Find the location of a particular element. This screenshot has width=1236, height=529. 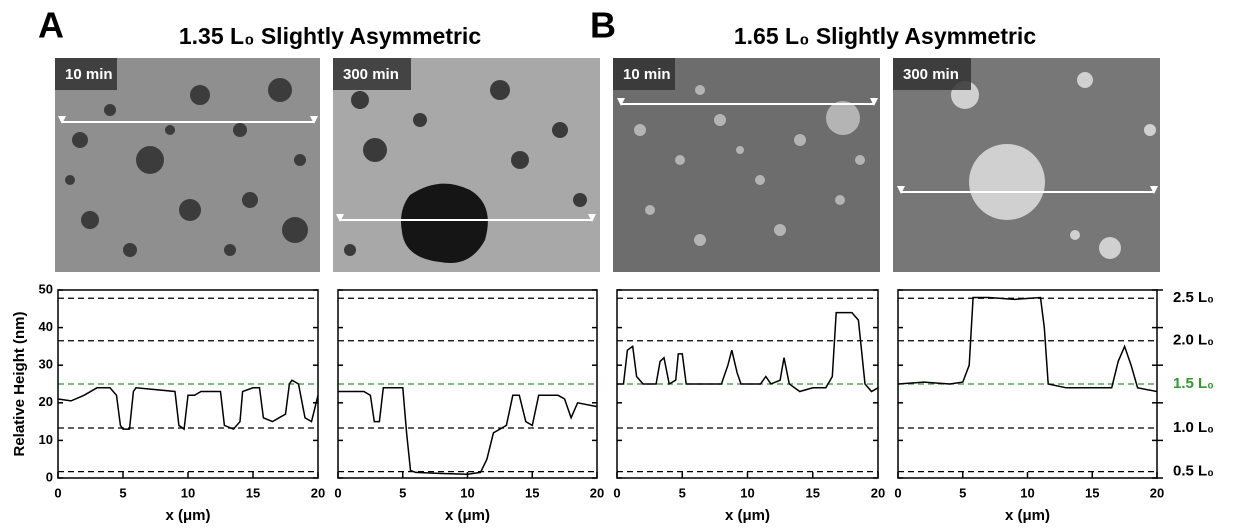

y-tick-label: 40 is located at coordinates (46, 326).